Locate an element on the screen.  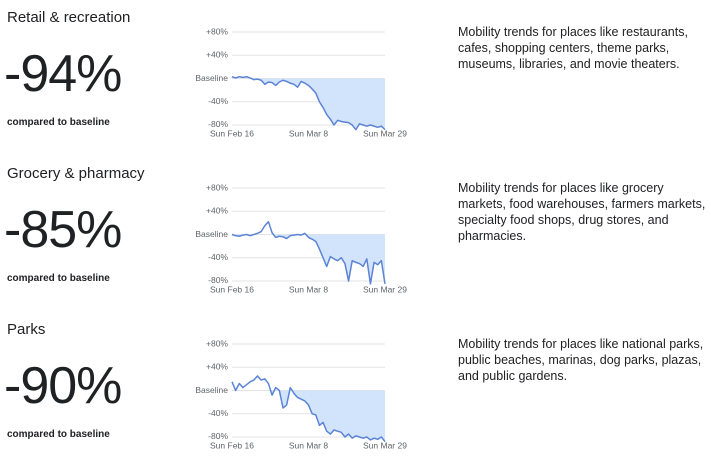
section-title: Parks is located at coordinates (26, 329).